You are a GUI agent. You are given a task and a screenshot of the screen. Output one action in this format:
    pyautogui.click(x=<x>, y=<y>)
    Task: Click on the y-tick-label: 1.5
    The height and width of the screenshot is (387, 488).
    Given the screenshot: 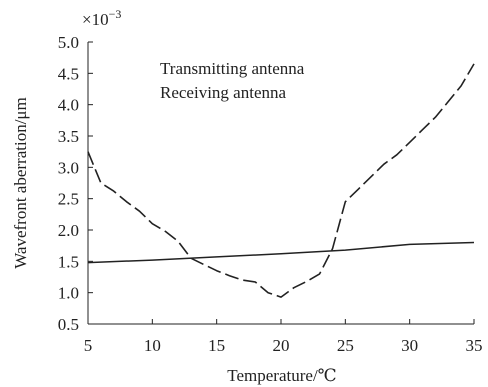 What is the action you would take?
    pyautogui.click(x=68, y=261)
    